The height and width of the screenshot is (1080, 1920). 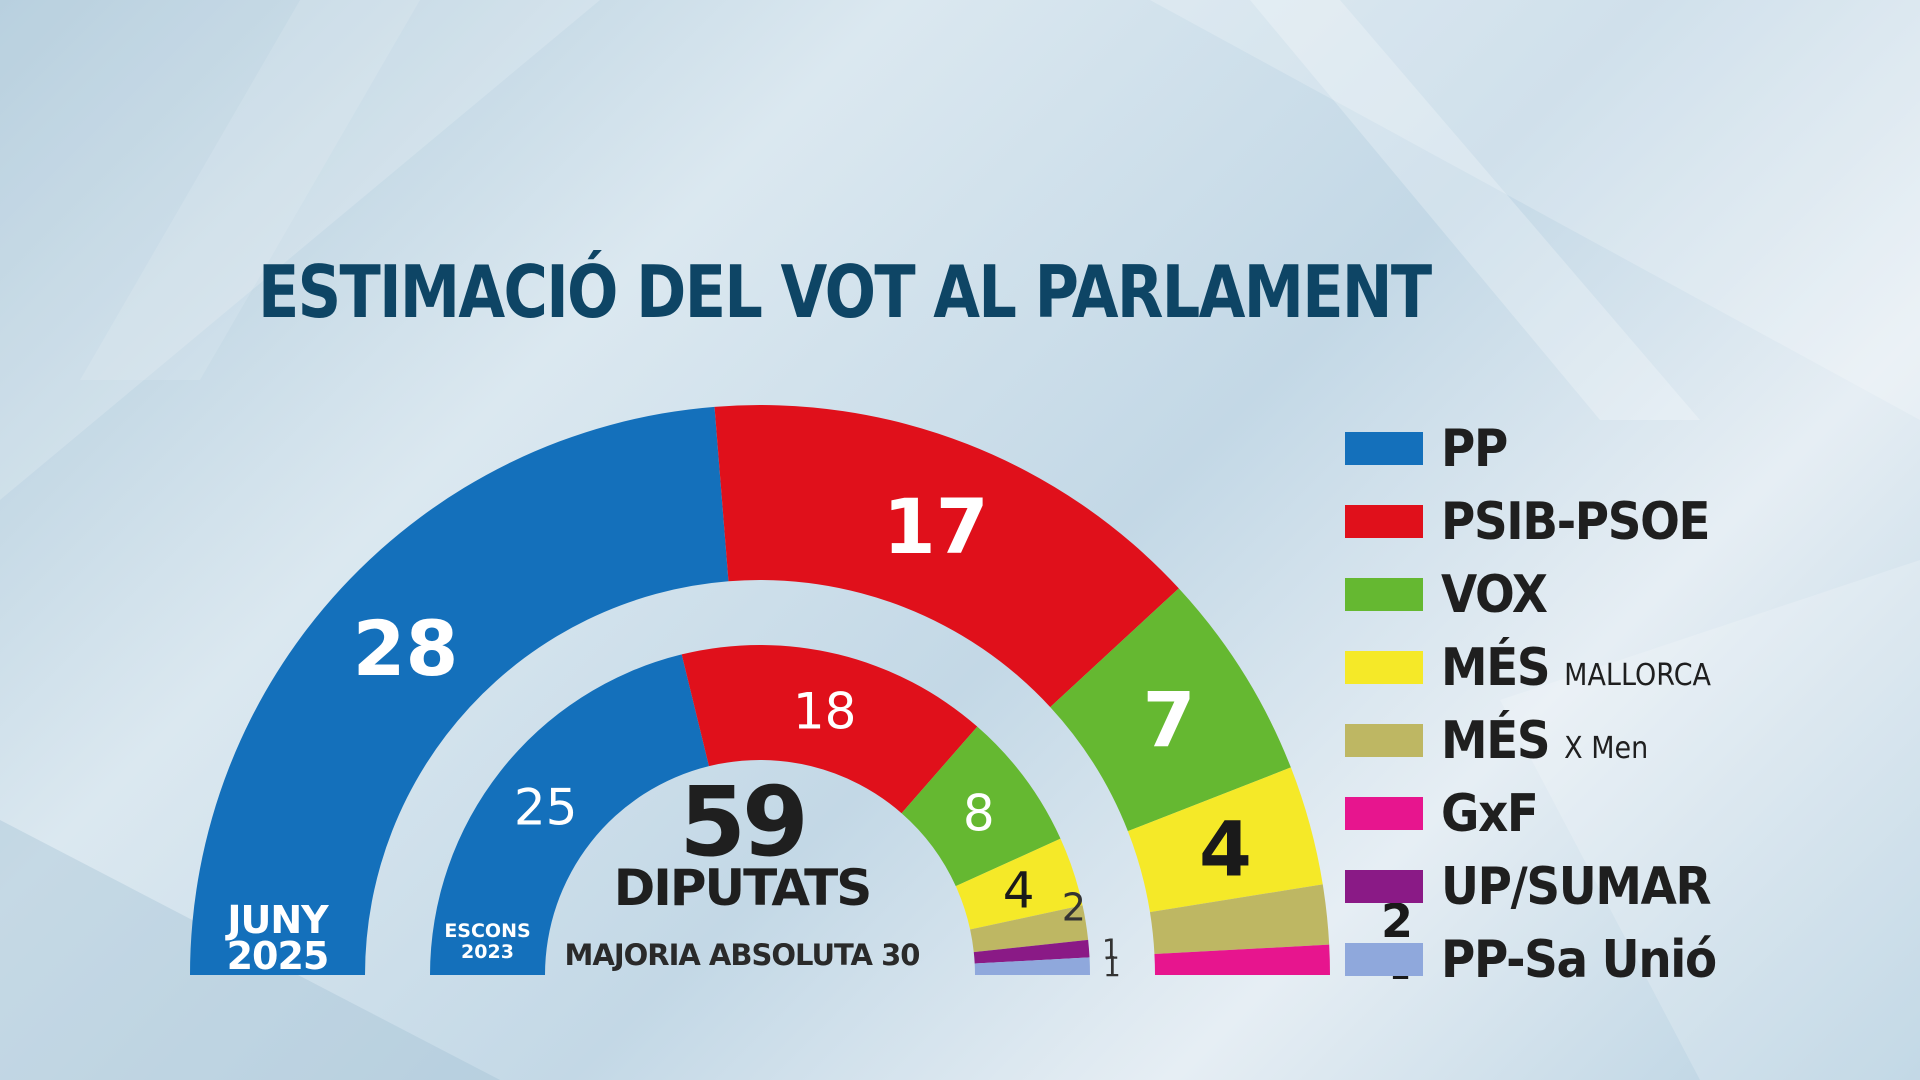 I want to click on value-label-juny-2025-mes-x-men: 2, so click(x=1397, y=921).